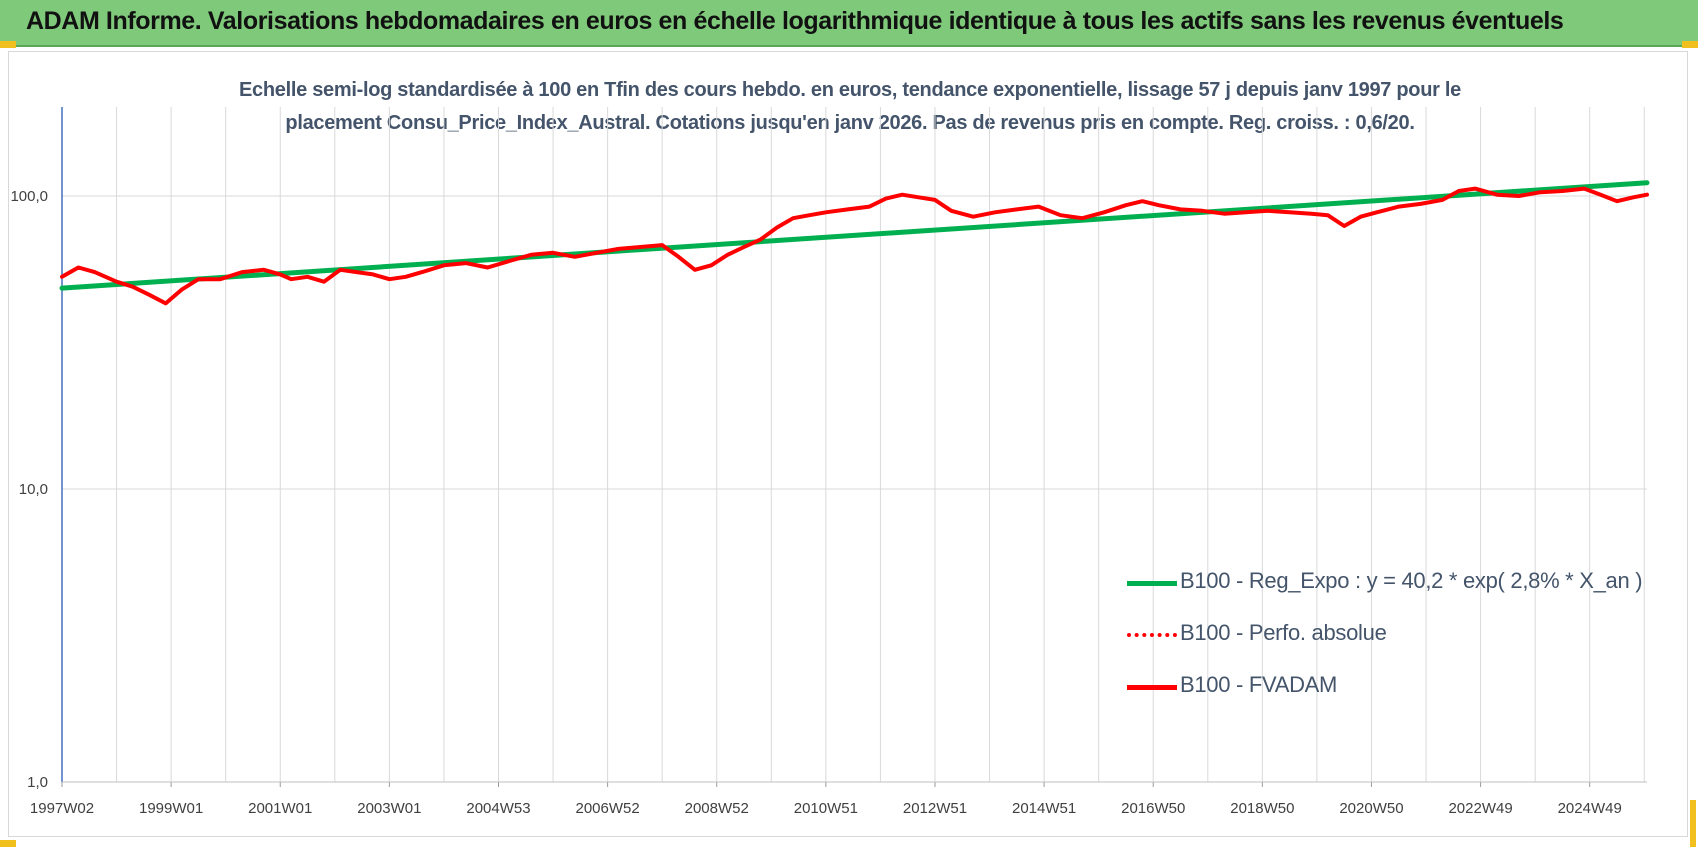 The image size is (1698, 855). What do you see at coordinates (1693, 823) in the screenshot?
I see `corner-marker-bottom-right` at bounding box center [1693, 823].